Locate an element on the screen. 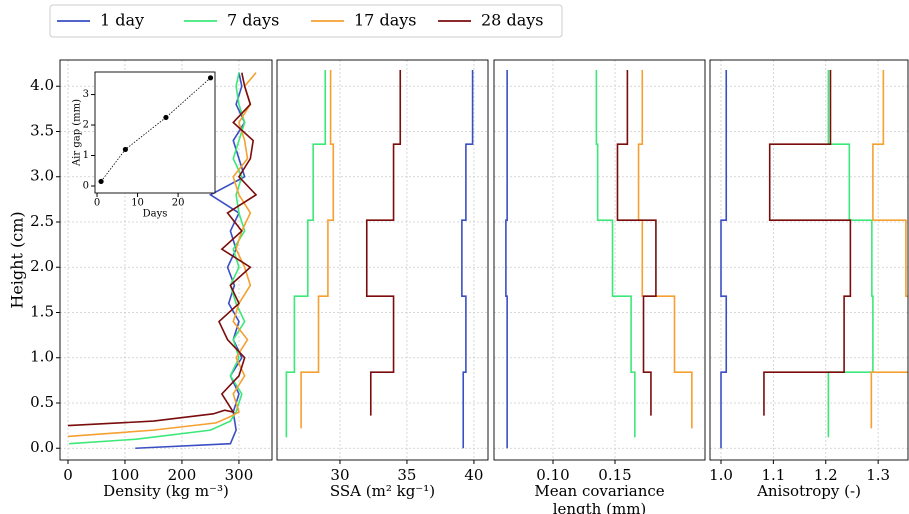 The width and height of the screenshot is (909, 514). legend-box is located at coordinates (306, 21).